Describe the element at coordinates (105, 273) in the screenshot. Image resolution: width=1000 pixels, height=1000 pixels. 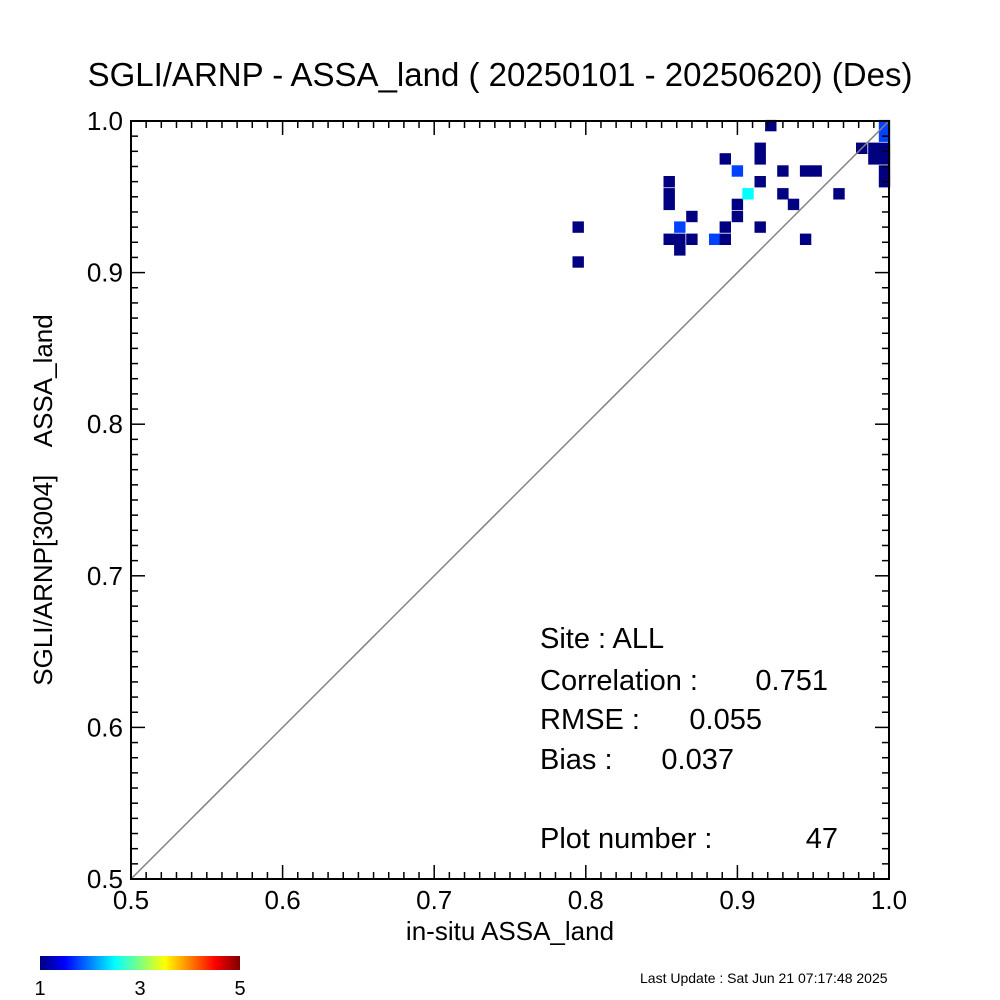
I see `y-tick-label: 0.9` at that location.